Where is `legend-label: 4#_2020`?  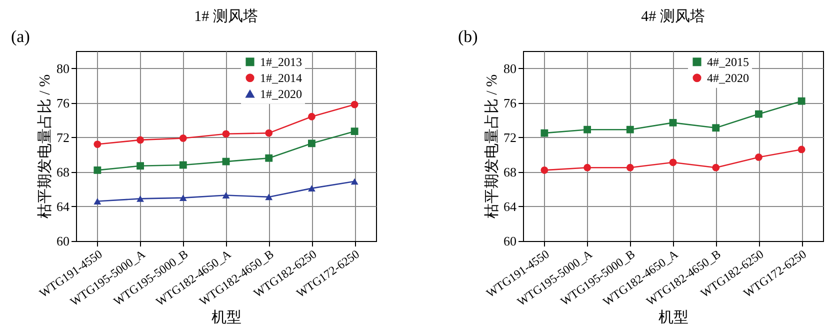
legend-label: 4#_2020 is located at coordinates (728, 77).